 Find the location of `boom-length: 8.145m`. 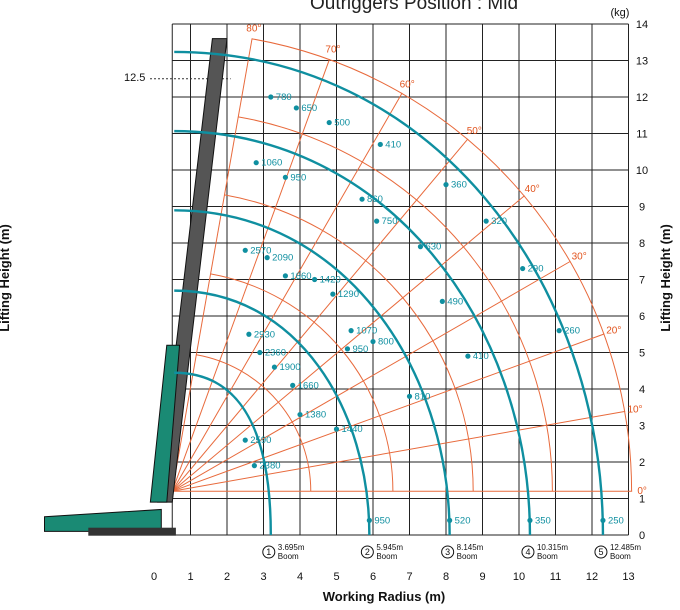

boom-length: 8.145m is located at coordinates (470, 547).